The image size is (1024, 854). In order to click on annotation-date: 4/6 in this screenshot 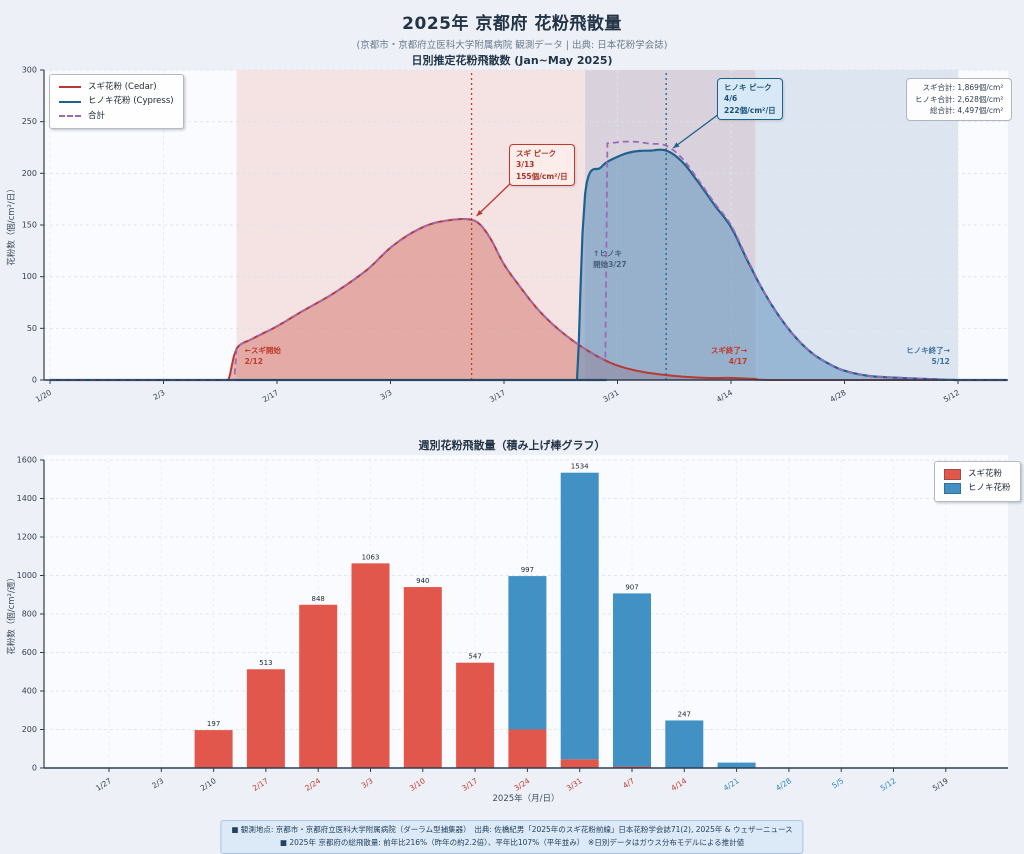, I will do `click(731, 99)`.